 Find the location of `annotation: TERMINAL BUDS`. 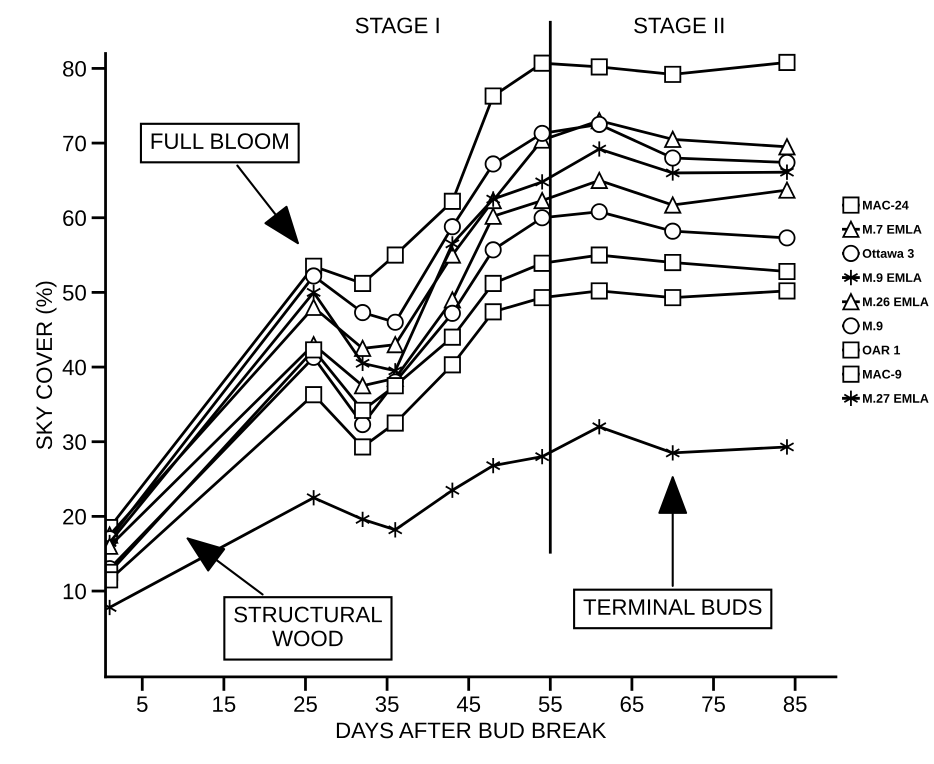

annotation: TERMINAL BUDS is located at coordinates (672, 607).